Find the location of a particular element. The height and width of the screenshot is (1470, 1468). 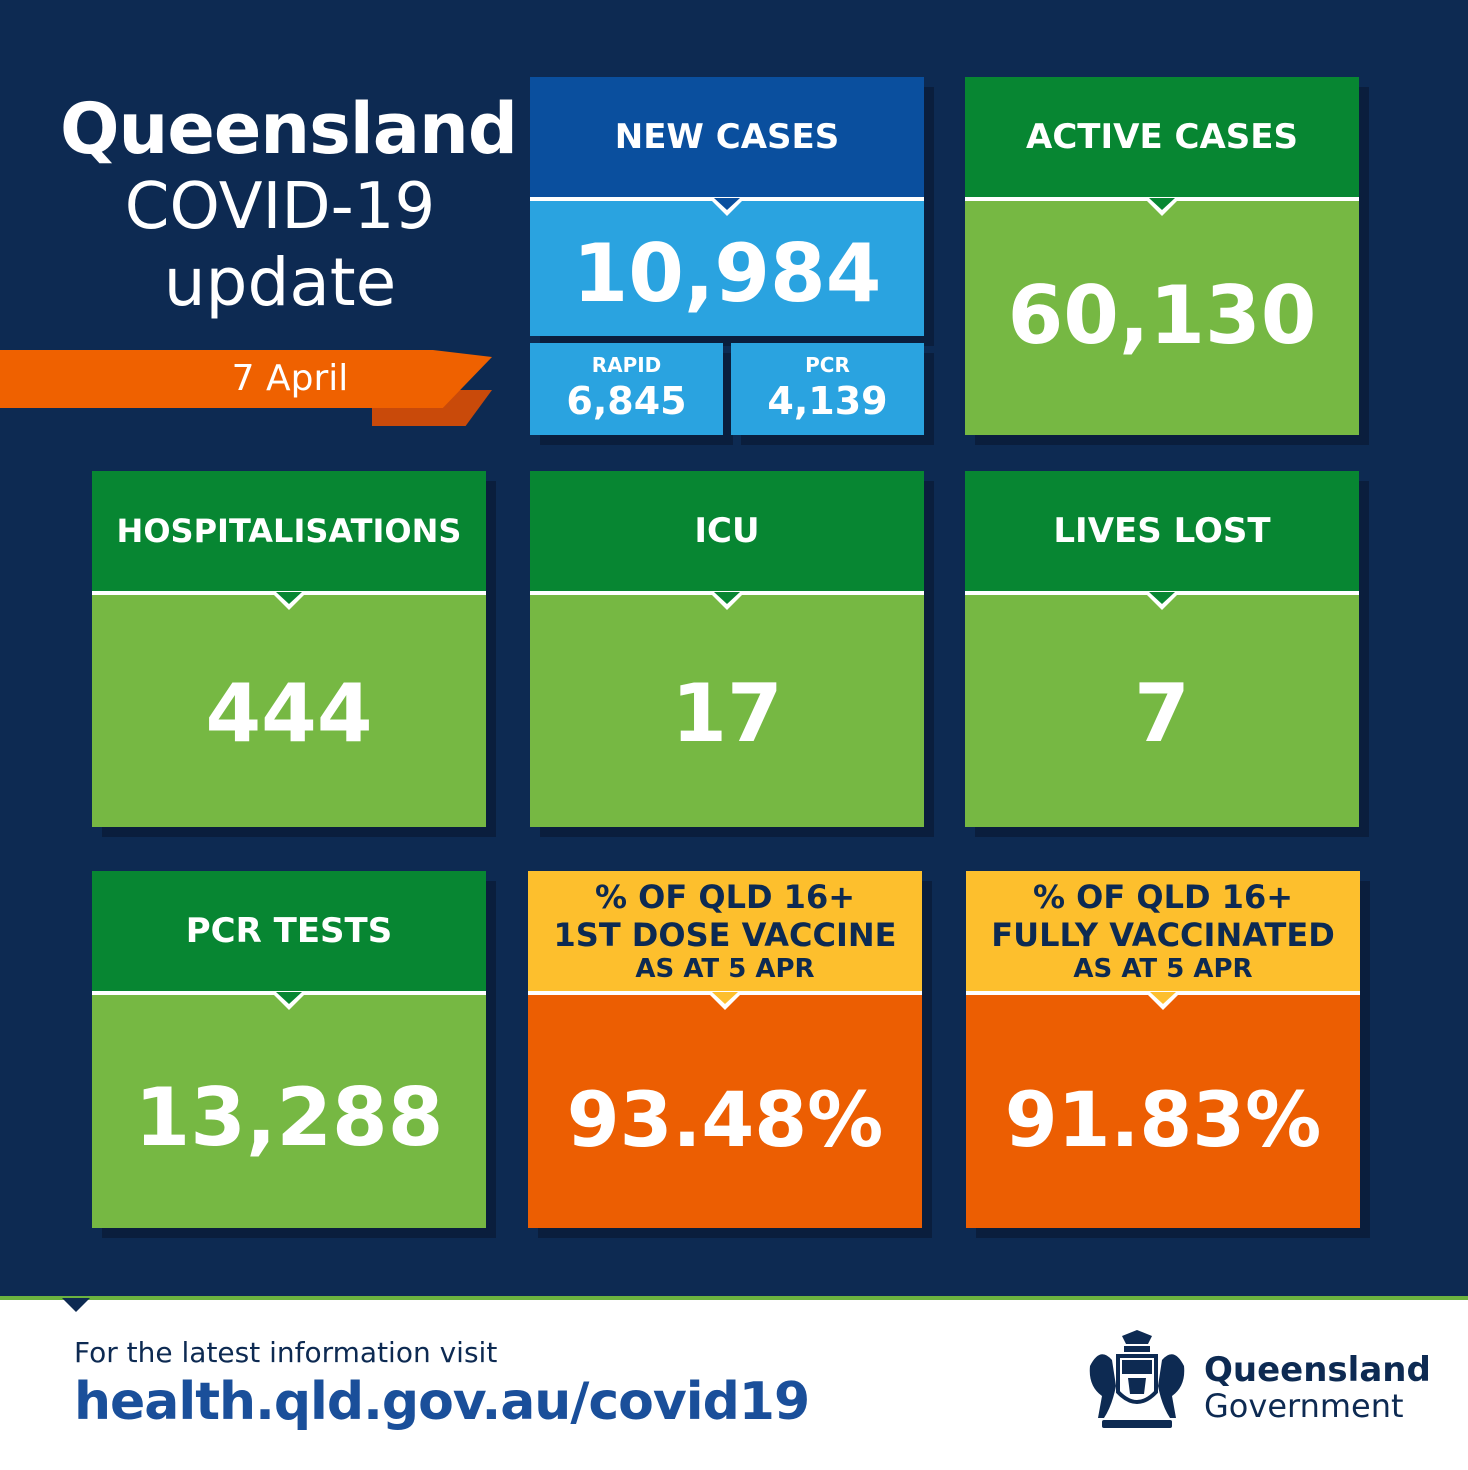

qld-government-logo-text: Queensland Government is located at coordinates (1317, 1388).